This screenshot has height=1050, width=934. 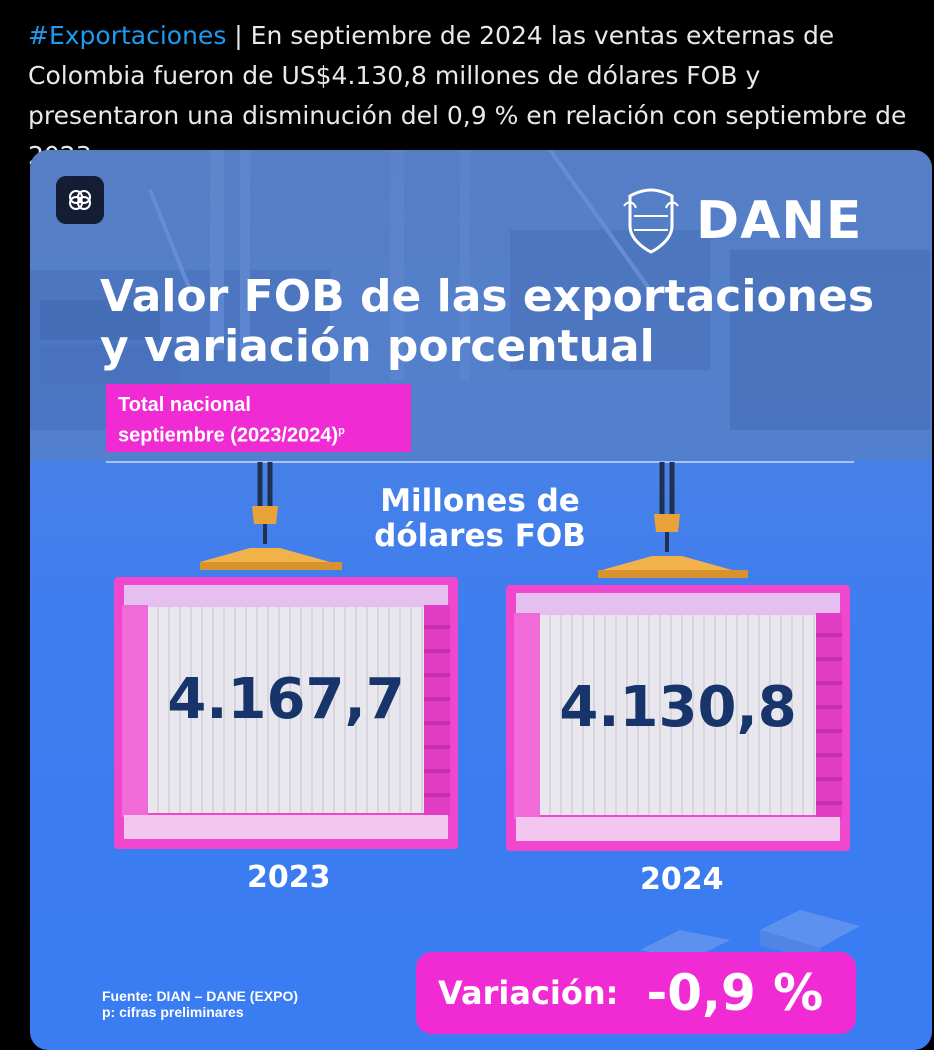 I want to click on variation-label: Variación:, so click(x=528, y=993).